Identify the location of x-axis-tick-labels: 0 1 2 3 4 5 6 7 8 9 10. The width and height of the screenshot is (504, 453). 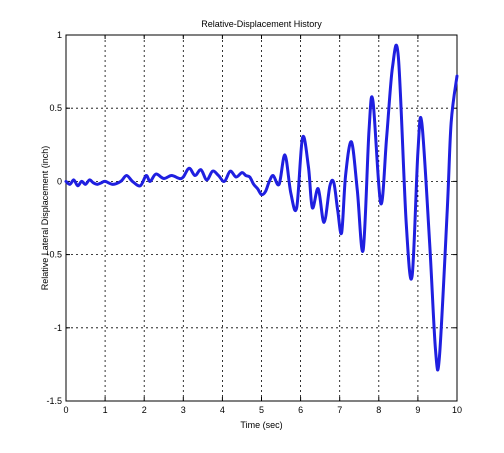
(262, 410).